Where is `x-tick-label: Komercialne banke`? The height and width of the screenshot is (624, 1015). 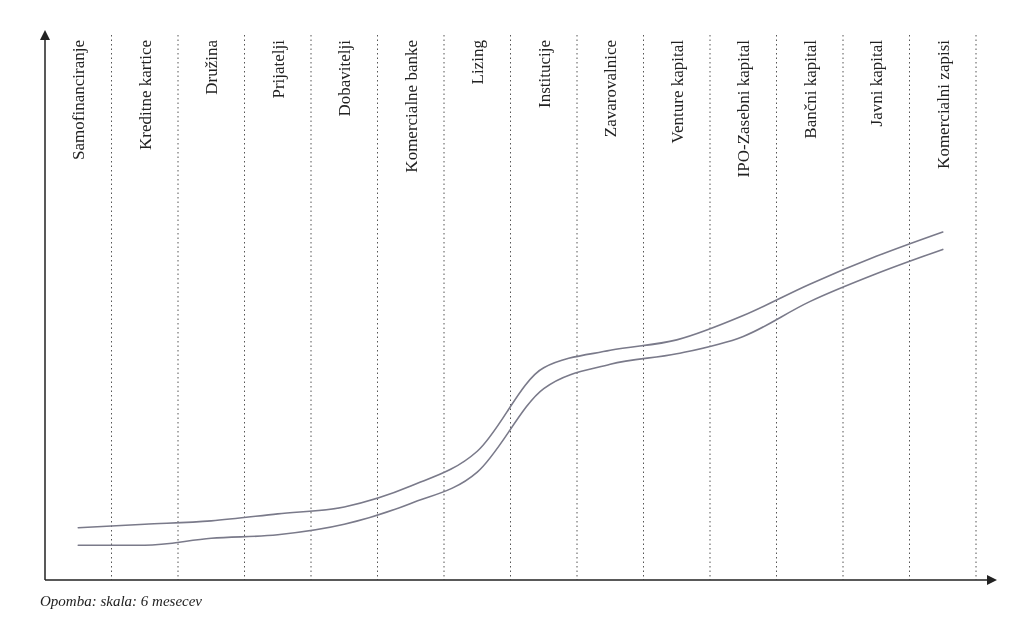 x-tick-label: Komercialne banke is located at coordinates (411, 106).